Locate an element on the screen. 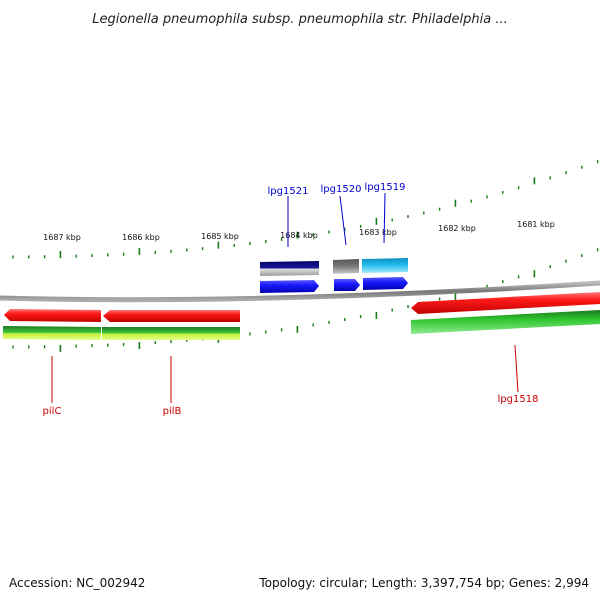  leader-line-lpg1520 is located at coordinates (343, 220).